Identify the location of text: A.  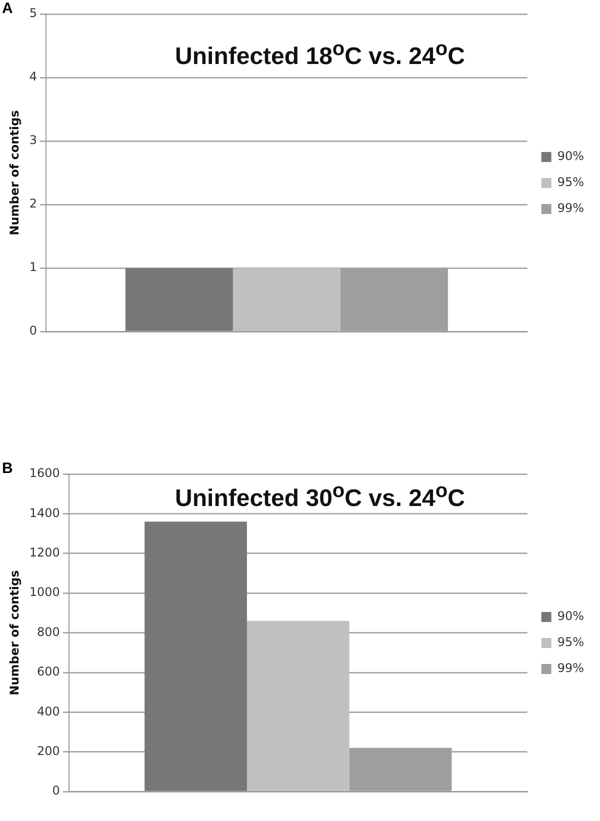
(7, 8).